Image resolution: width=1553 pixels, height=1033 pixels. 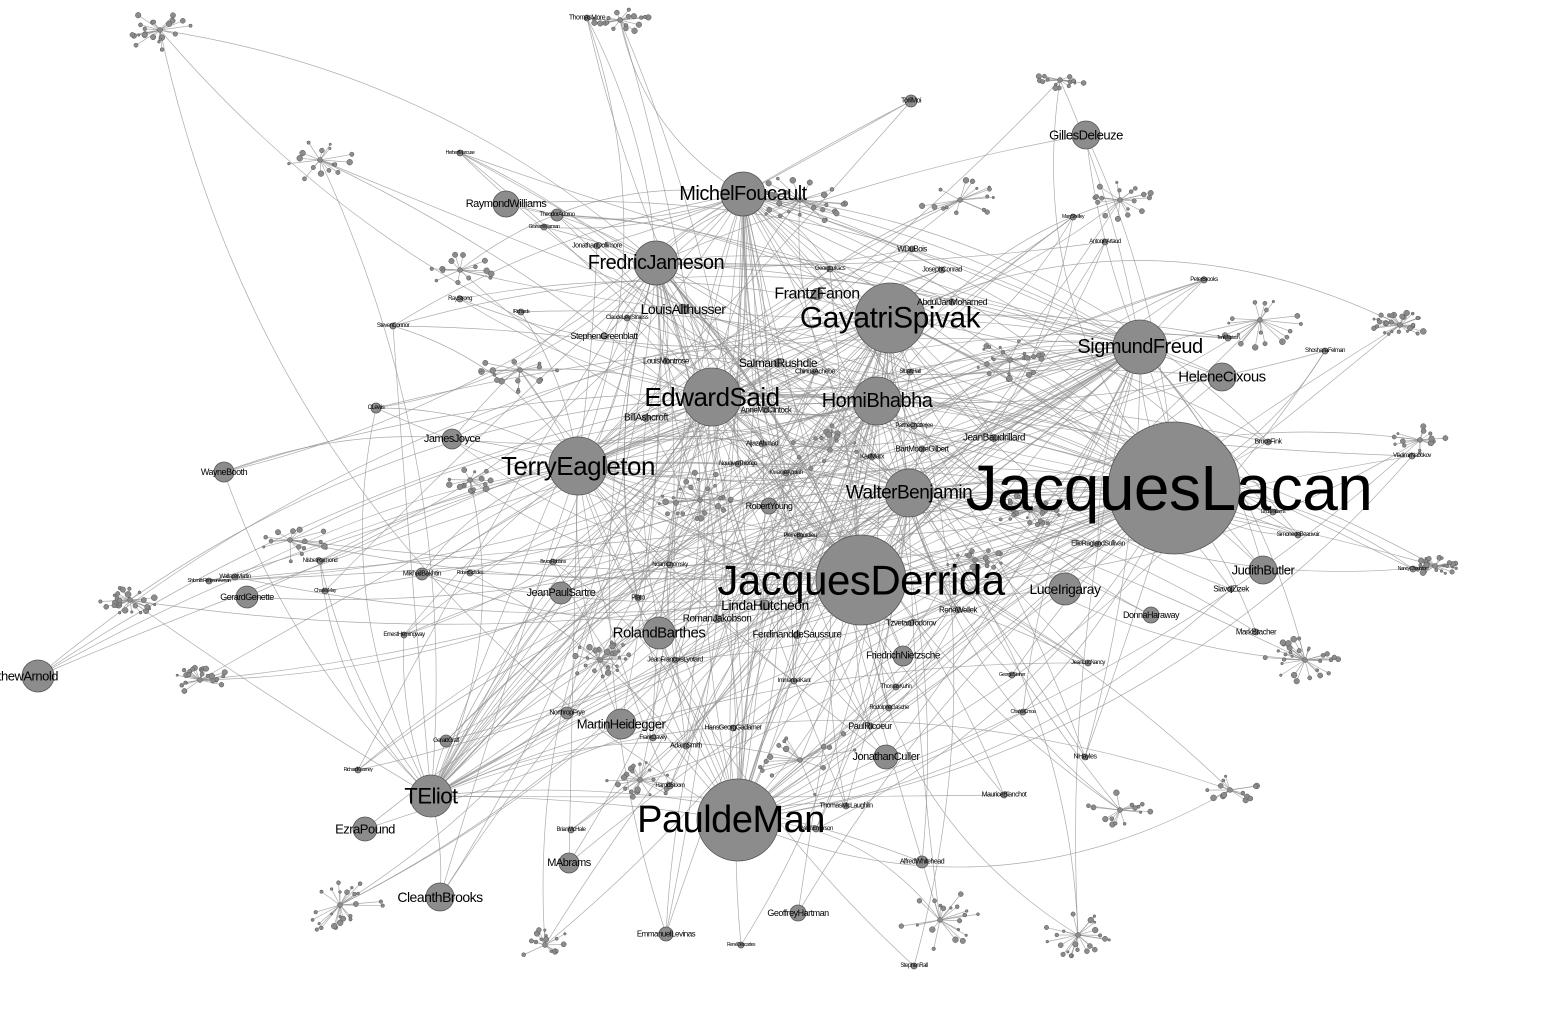 What do you see at coordinates (739, 464) in the screenshot?
I see `node-ngugi: NgugiwaThiongo` at bounding box center [739, 464].